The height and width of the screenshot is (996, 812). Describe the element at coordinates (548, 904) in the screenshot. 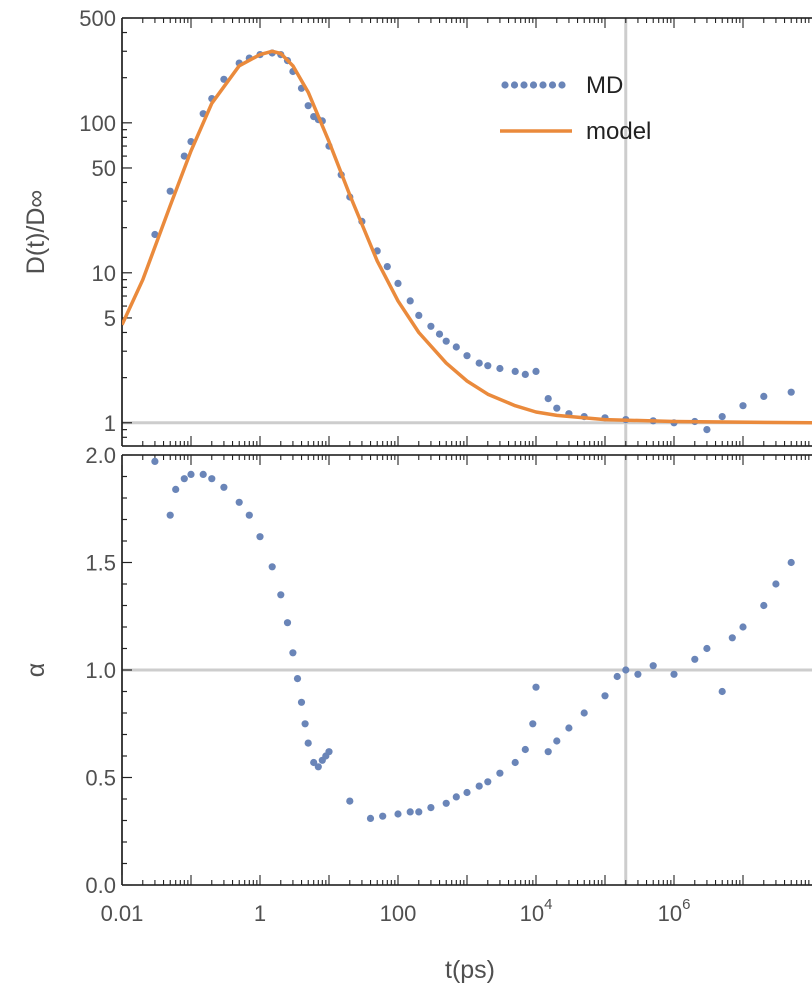

I see `x-tick-exponent: 4` at that location.